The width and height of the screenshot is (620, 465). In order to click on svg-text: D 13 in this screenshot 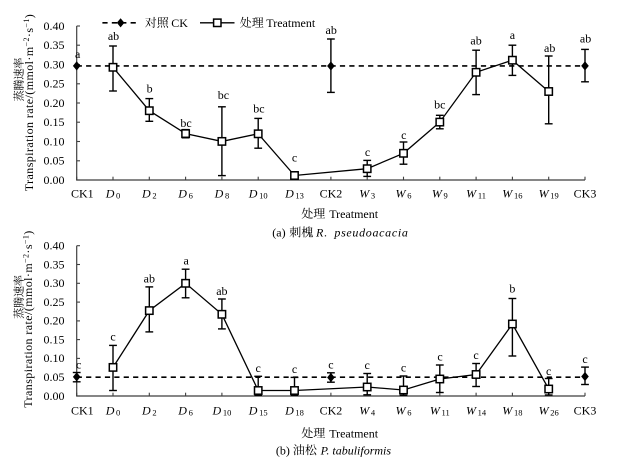, I will do `click(294, 194)`.